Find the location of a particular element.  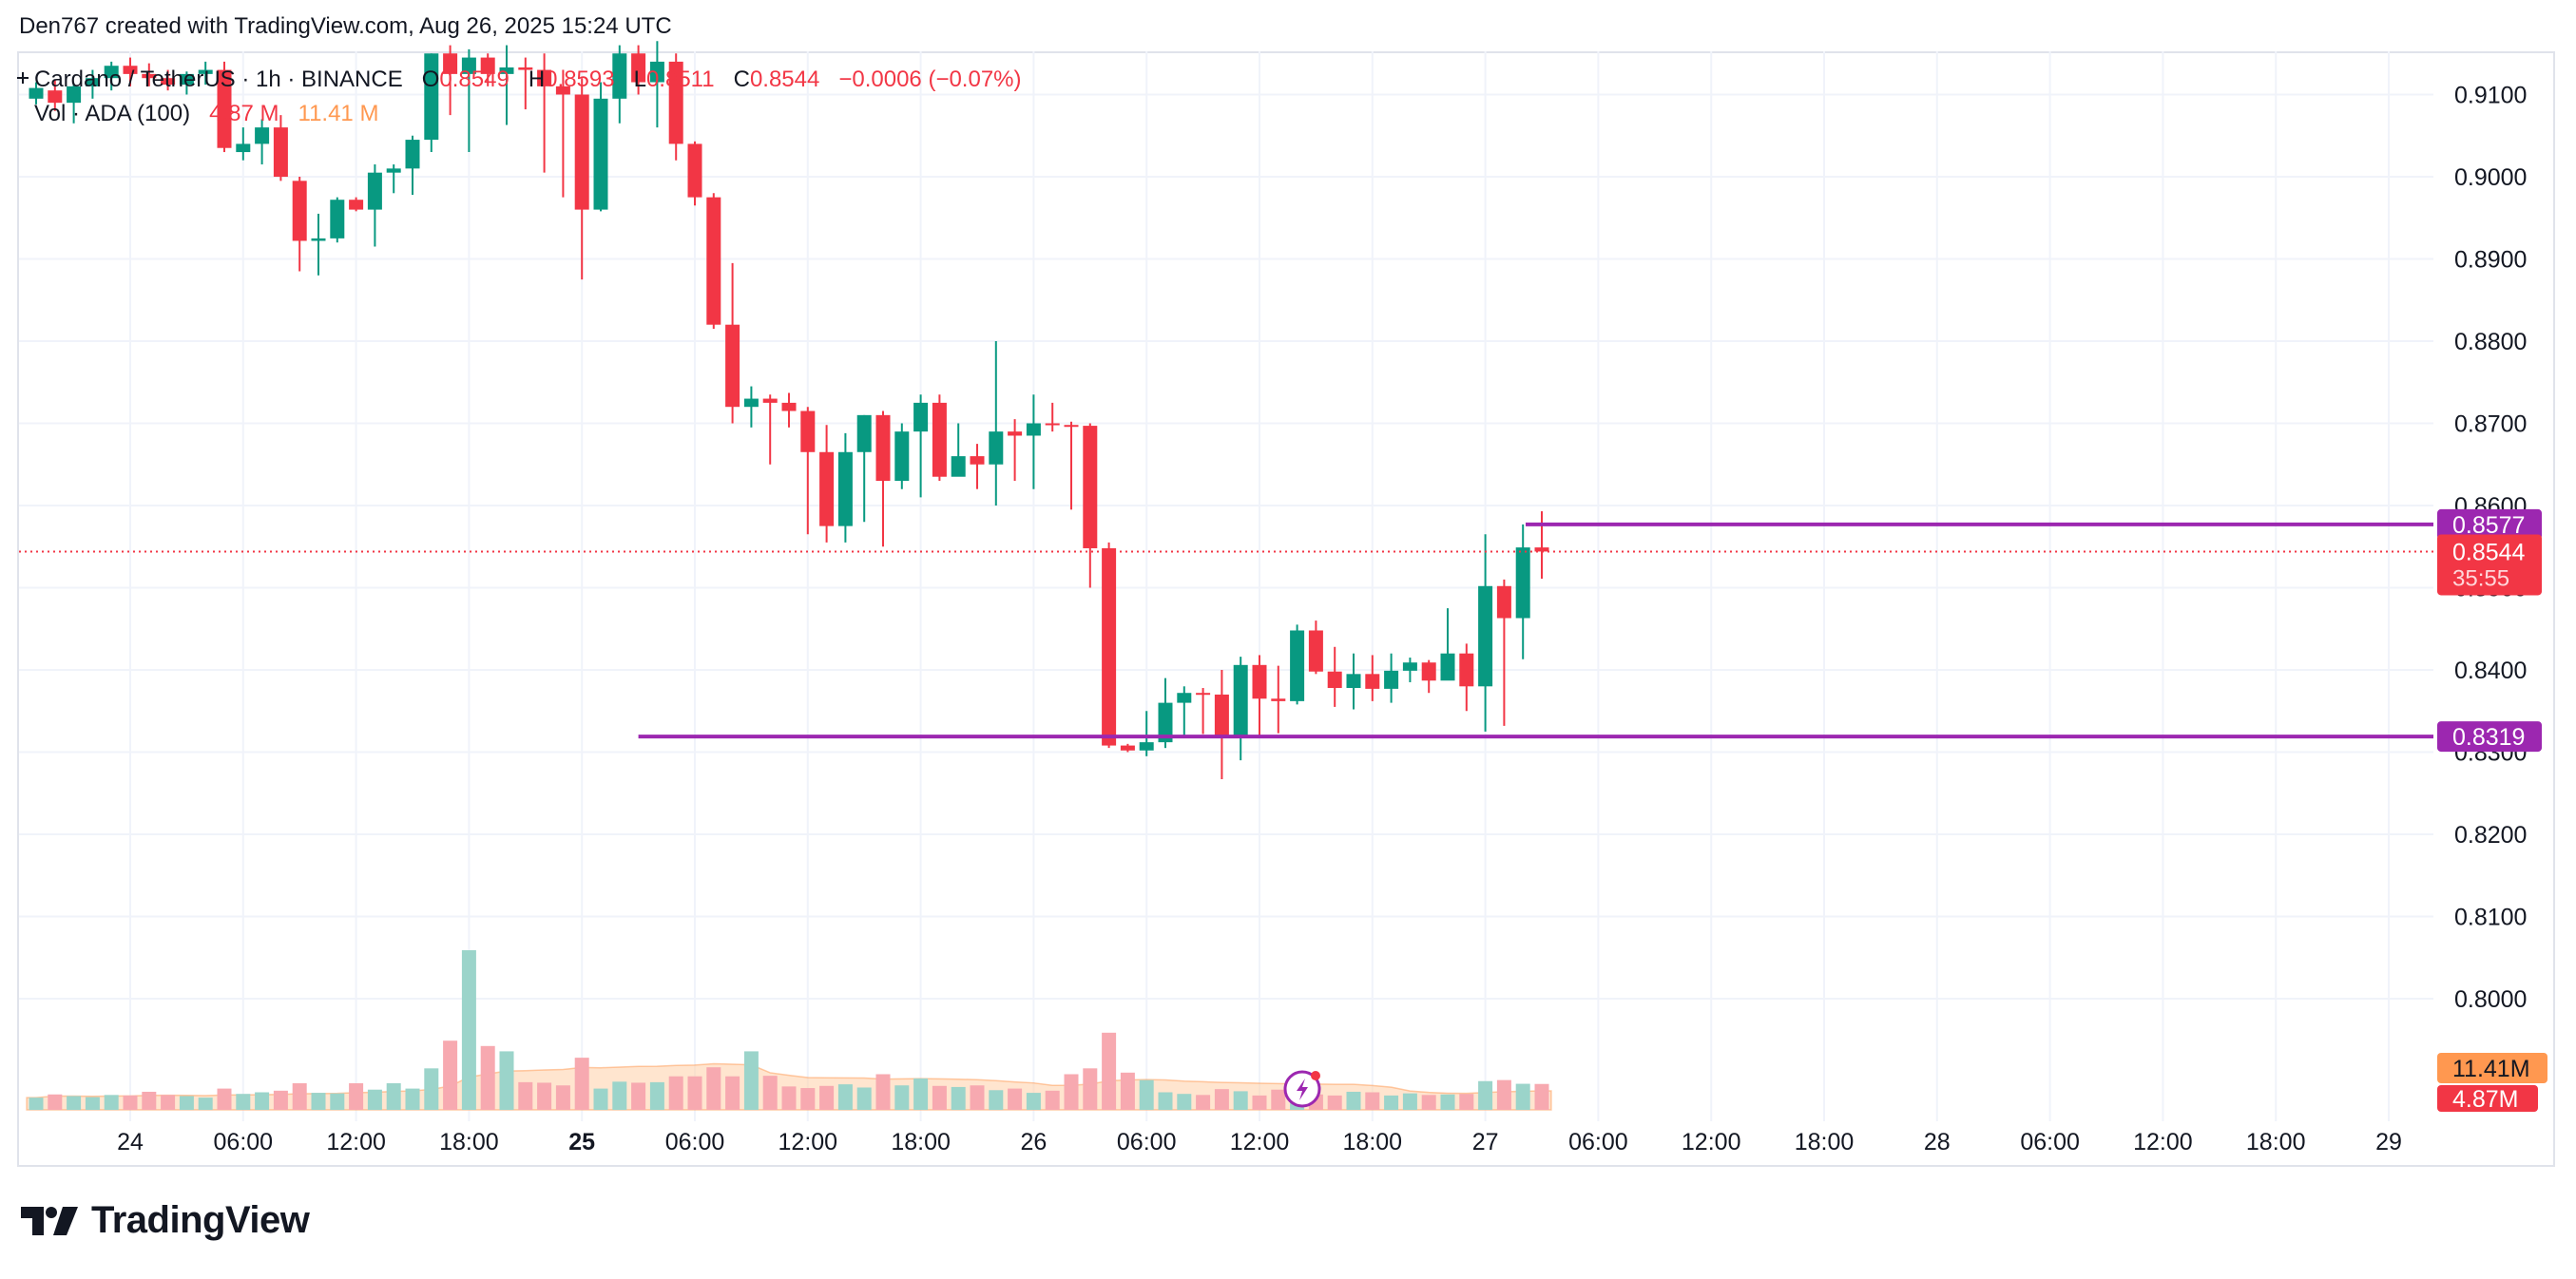

volume-pane is located at coordinates (789, 1030).